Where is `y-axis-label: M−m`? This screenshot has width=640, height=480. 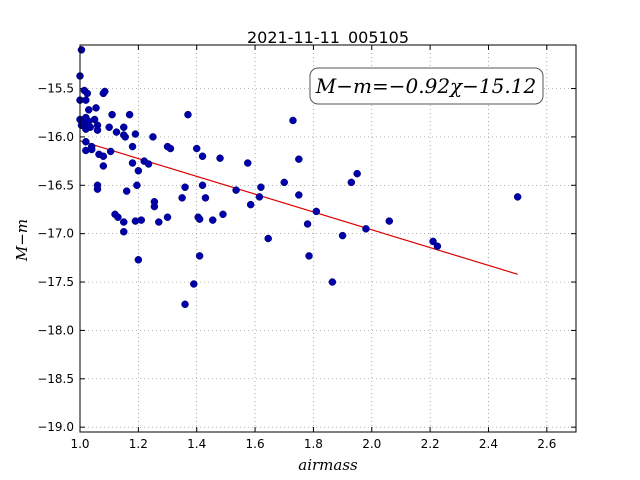 y-axis-label: M−m is located at coordinates (22, 240).